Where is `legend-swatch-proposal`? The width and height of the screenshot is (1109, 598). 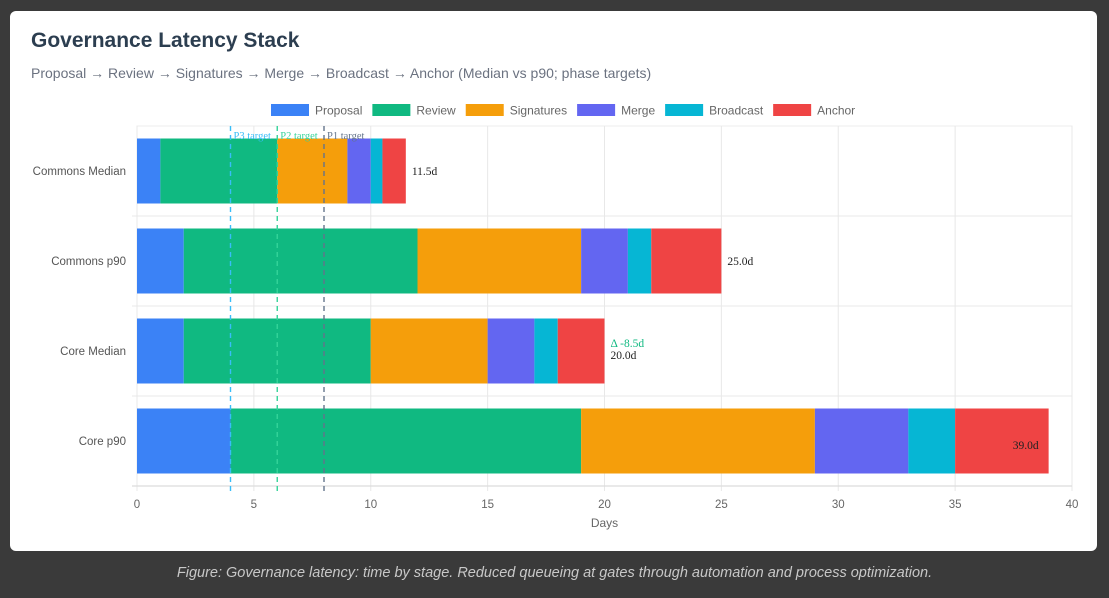
legend-swatch-proposal is located at coordinates (290, 110).